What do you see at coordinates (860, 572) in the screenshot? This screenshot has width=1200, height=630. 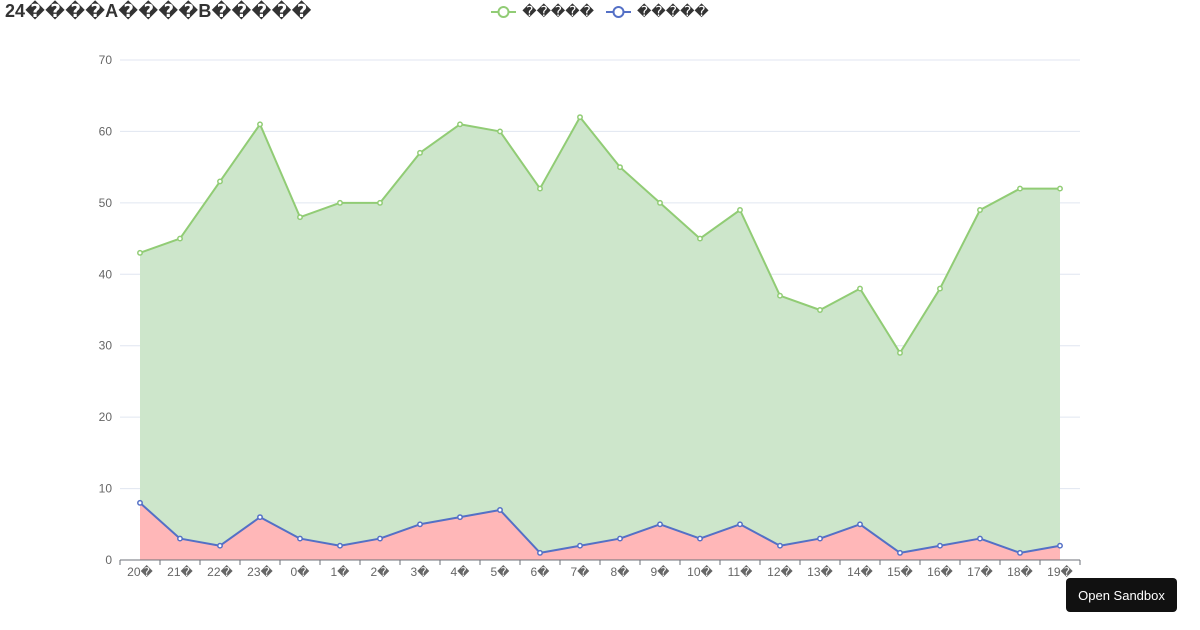 I see `x-tick-label: 14�` at bounding box center [860, 572].